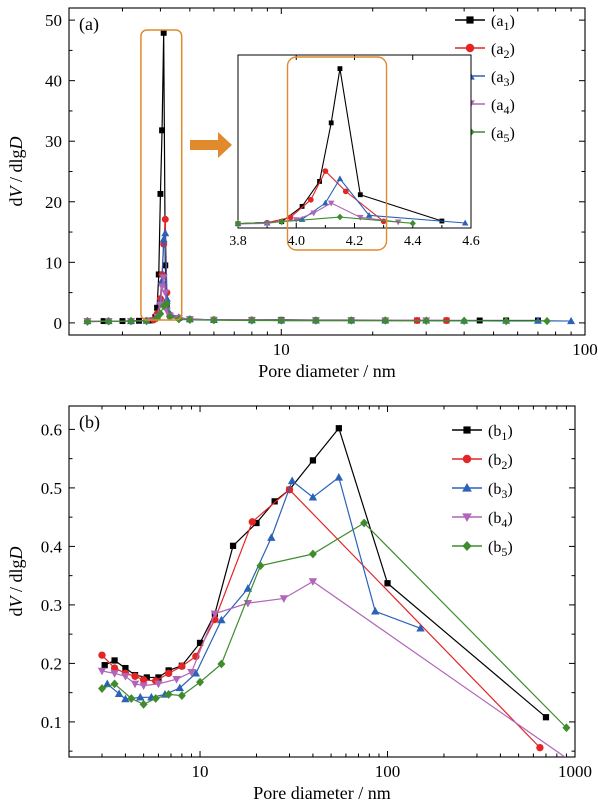 Image resolution: width=598 pixels, height=800 pixels. Describe the element at coordinates (575, 771) in the screenshot. I see `x-tick-label: 1000` at that location.